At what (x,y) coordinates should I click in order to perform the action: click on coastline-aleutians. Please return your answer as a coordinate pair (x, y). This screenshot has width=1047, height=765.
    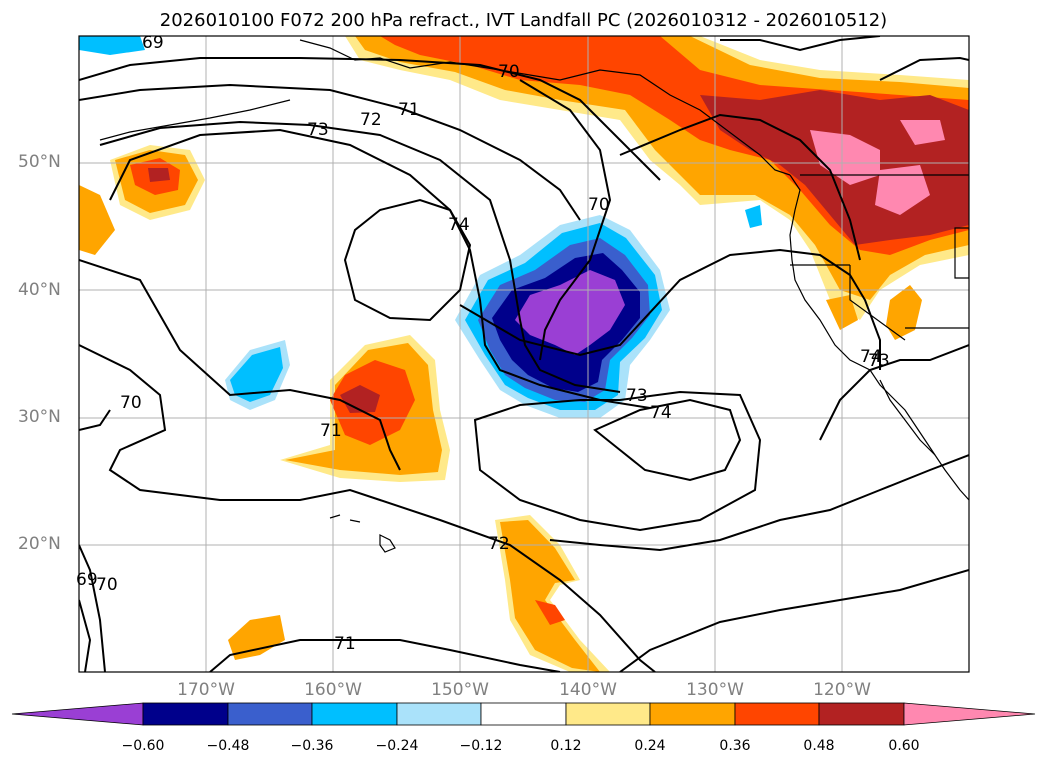
    Looking at the image, I should click on (195, 120).